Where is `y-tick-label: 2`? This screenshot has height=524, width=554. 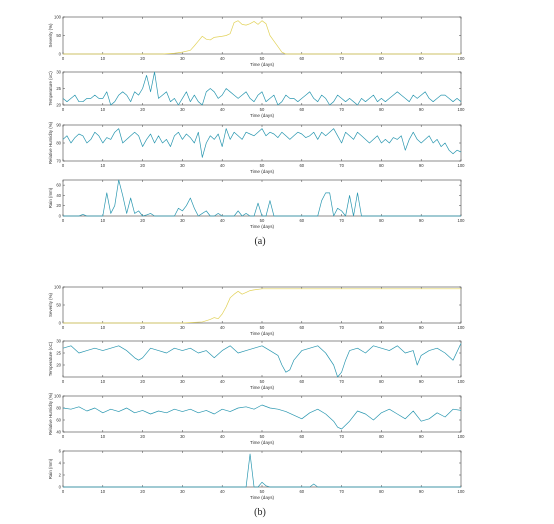 y-tick-label: 2 is located at coordinates (60, 475).